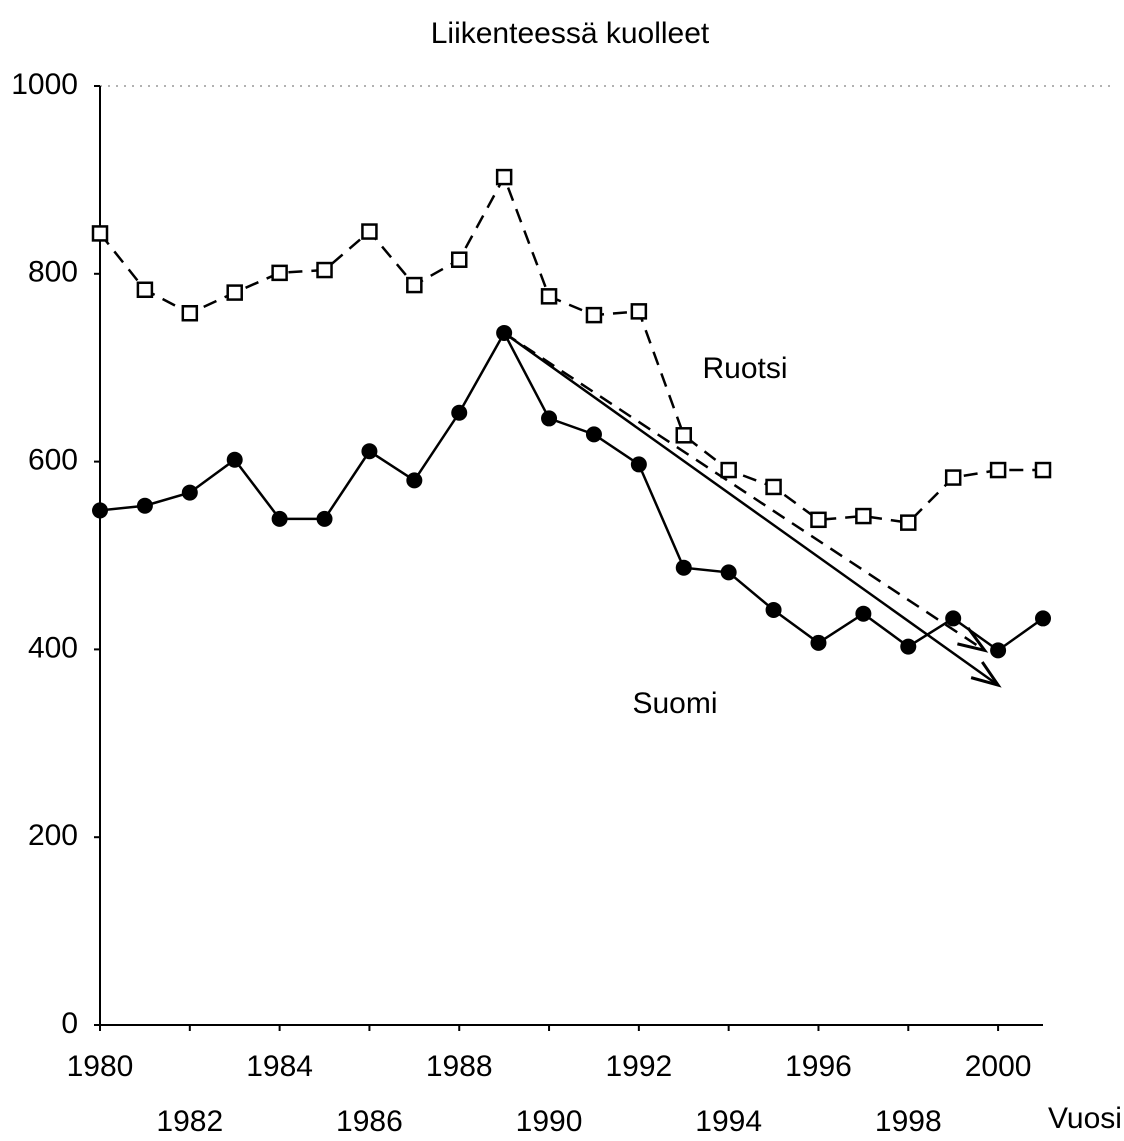 The height and width of the screenshot is (1141, 1124). Describe the element at coordinates (53, 835) in the screenshot. I see `y-tick-label: 200` at that location.